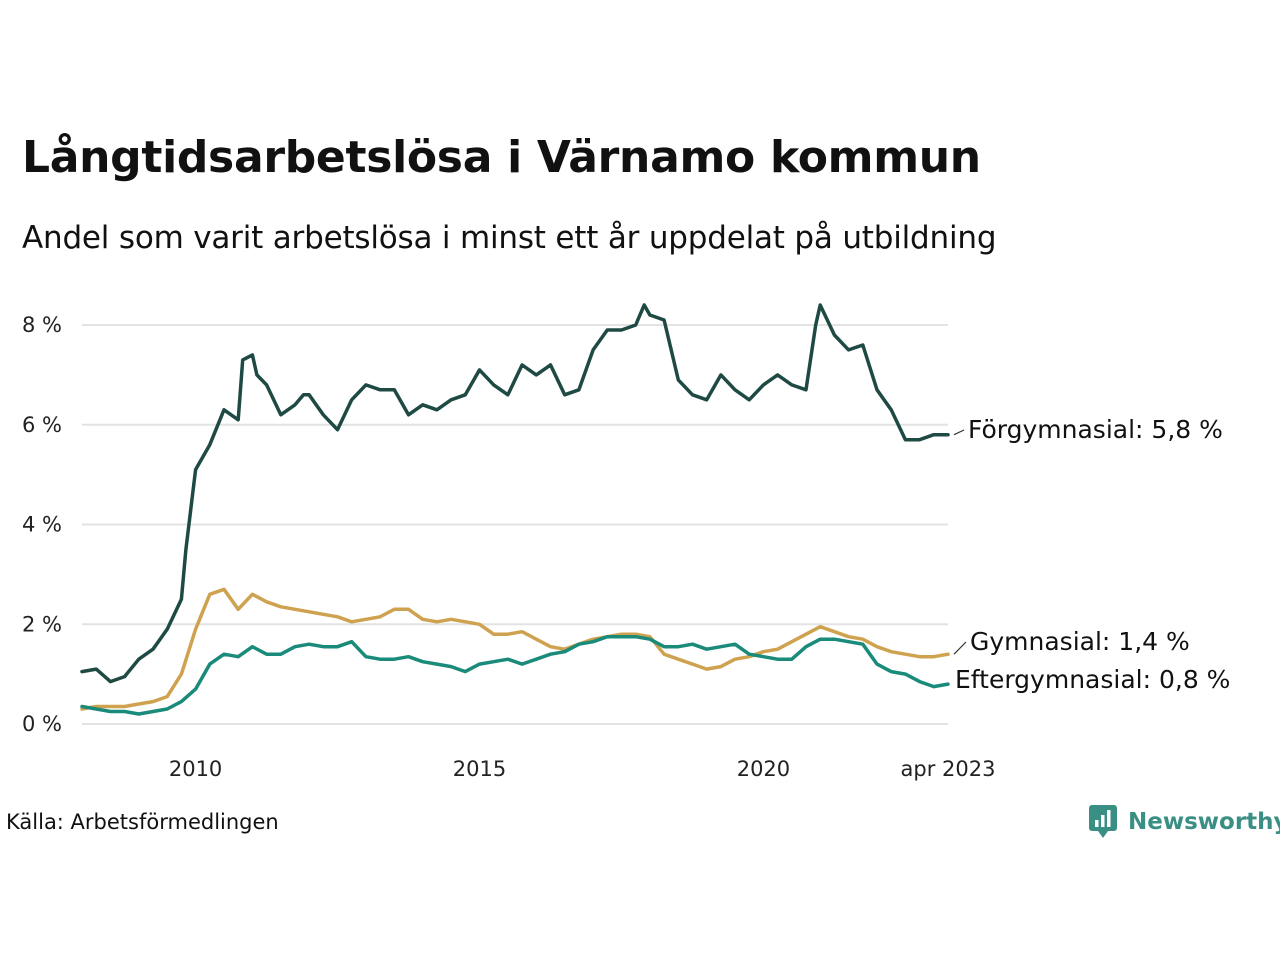 The height and width of the screenshot is (960, 1280). I want to click on y-axis: 0 % 2 % 4 % 6 % 8 %, so click(42, 524).